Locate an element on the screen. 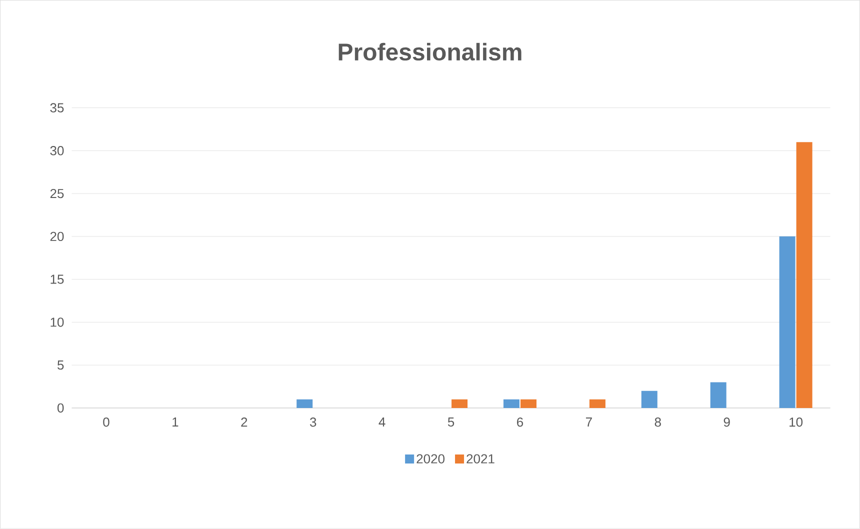  legend-label: 2021 is located at coordinates (480, 459).